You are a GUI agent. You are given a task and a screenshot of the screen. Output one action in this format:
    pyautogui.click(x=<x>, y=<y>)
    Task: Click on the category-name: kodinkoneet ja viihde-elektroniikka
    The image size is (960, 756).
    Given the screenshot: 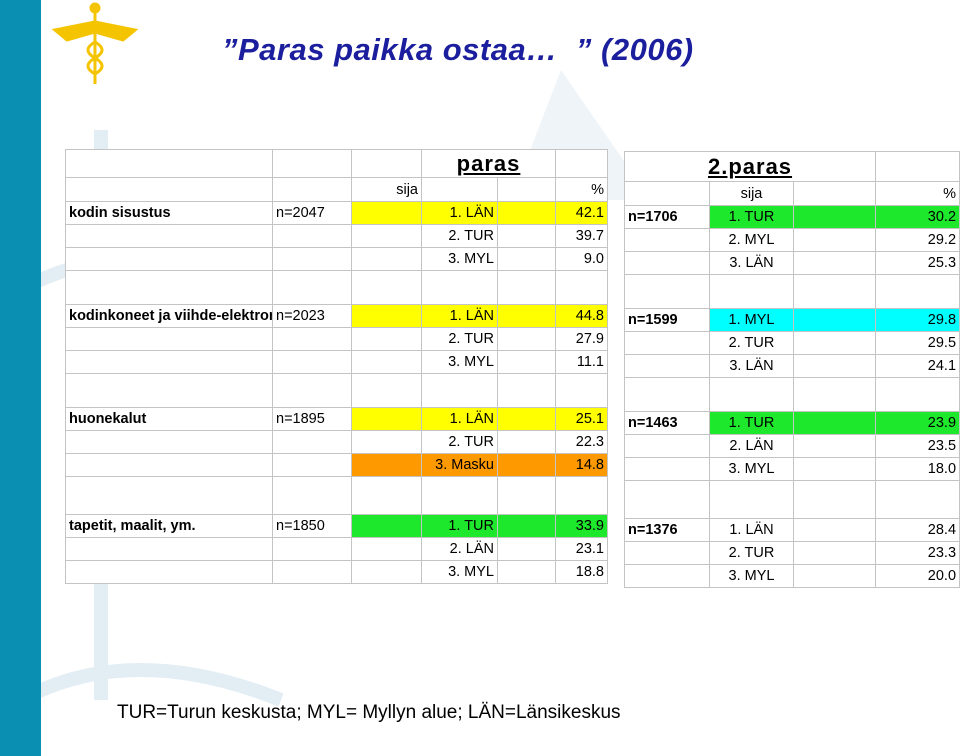 What is the action you would take?
    pyautogui.click(x=169, y=316)
    